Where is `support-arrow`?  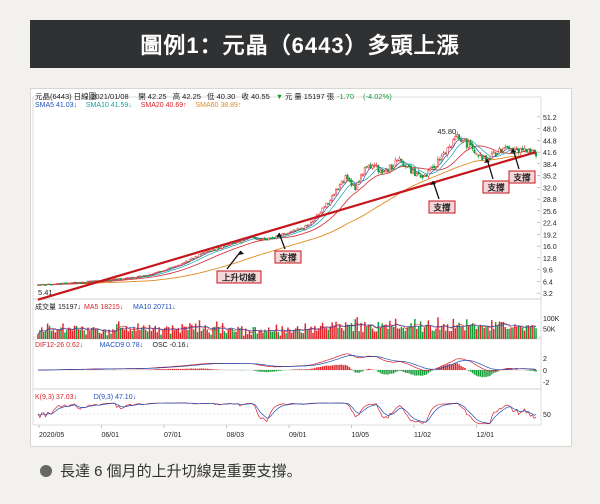 support-arrow is located at coordinates (490, 169).